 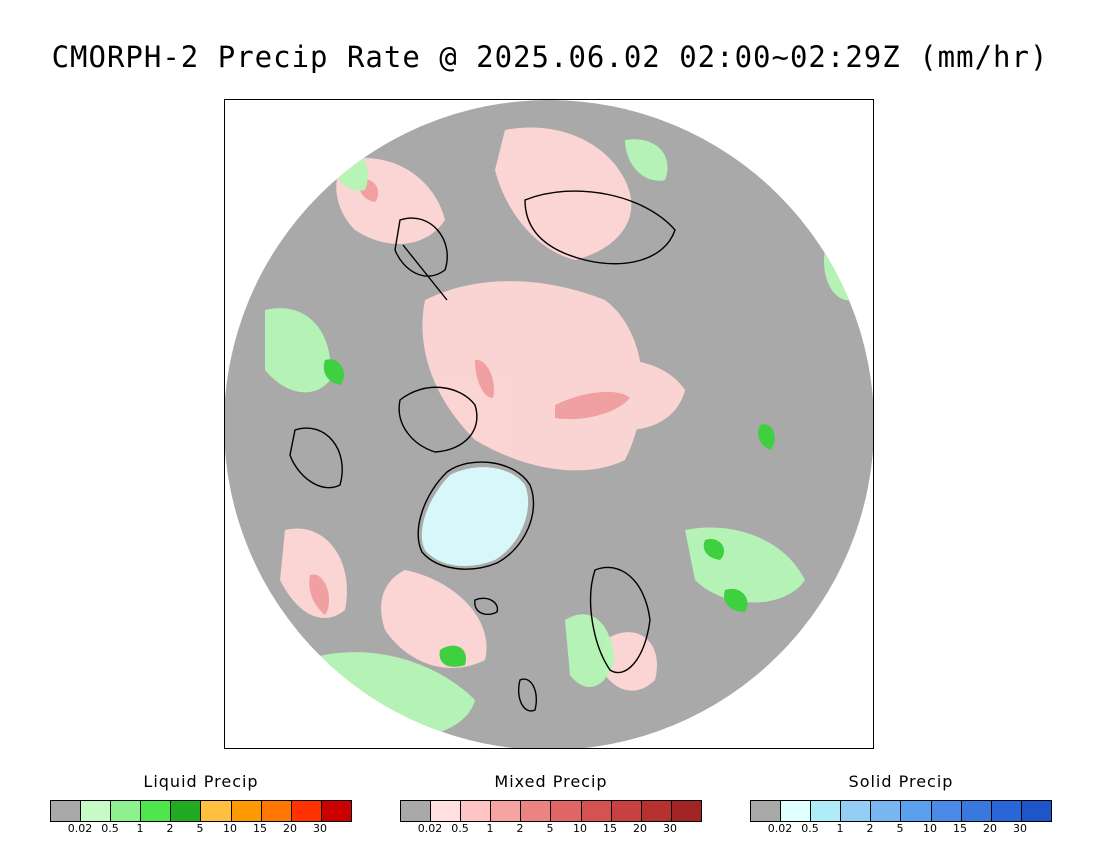 I want to click on mixed-precip-heavy, so click(x=469, y=397).